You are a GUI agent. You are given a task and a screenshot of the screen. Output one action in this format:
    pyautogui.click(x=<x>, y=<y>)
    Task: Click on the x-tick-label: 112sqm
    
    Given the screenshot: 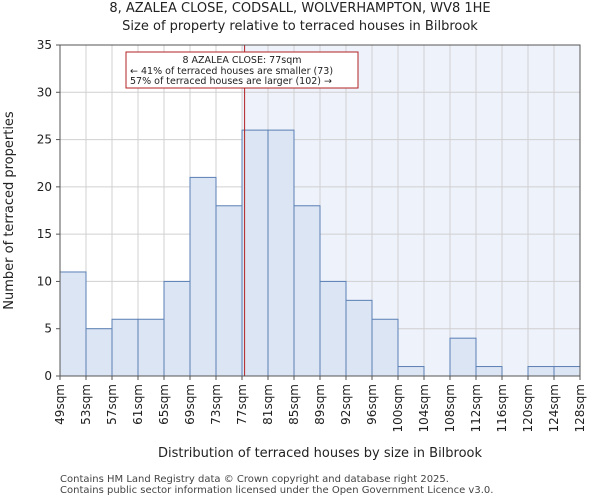 What is the action you would take?
    pyautogui.click(x=476, y=408)
    